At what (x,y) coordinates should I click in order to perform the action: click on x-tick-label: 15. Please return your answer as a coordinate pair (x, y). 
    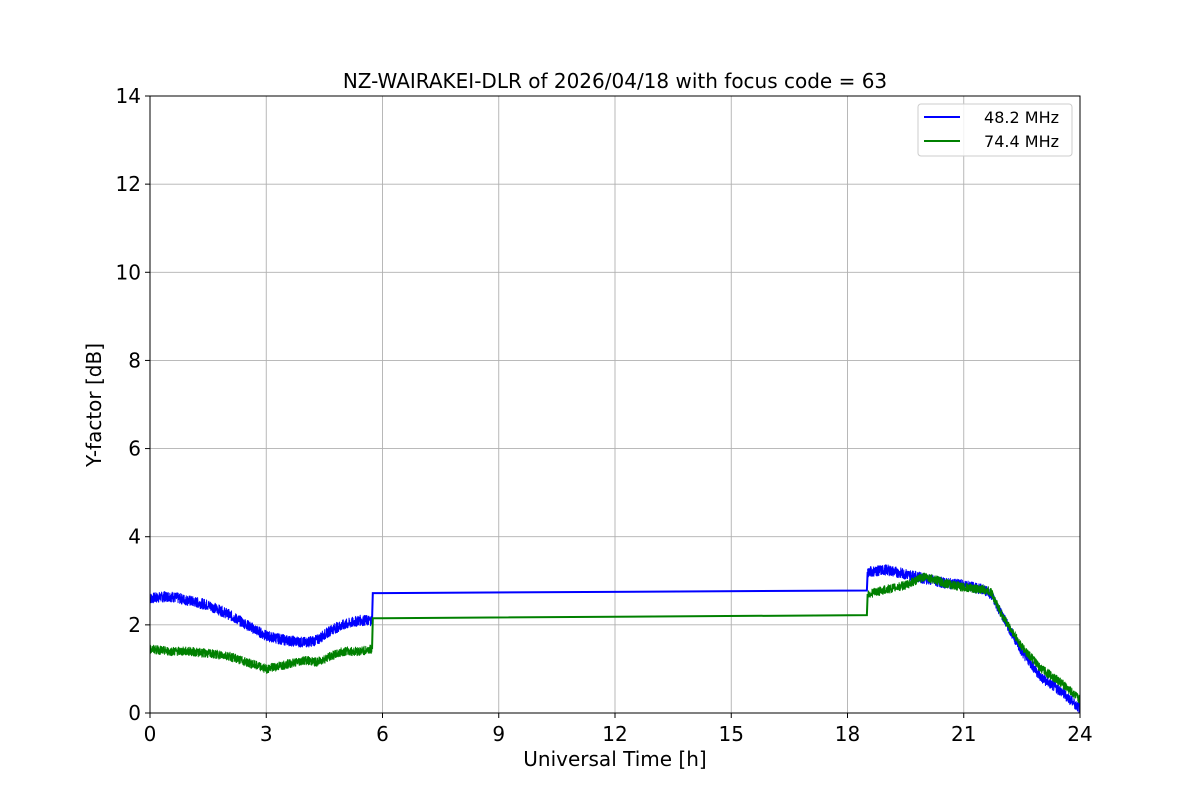
    Looking at the image, I should click on (731, 734).